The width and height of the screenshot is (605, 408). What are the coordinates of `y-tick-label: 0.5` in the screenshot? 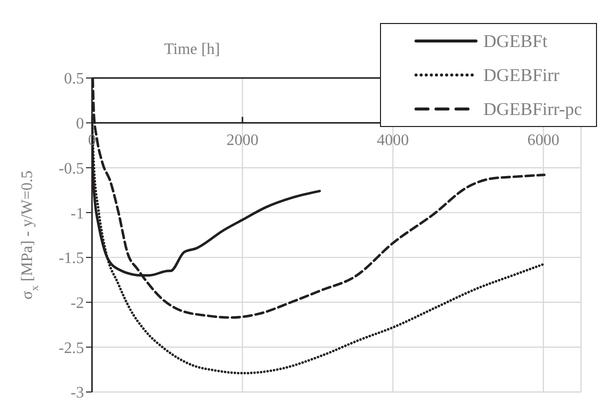 It's located at (74, 79).